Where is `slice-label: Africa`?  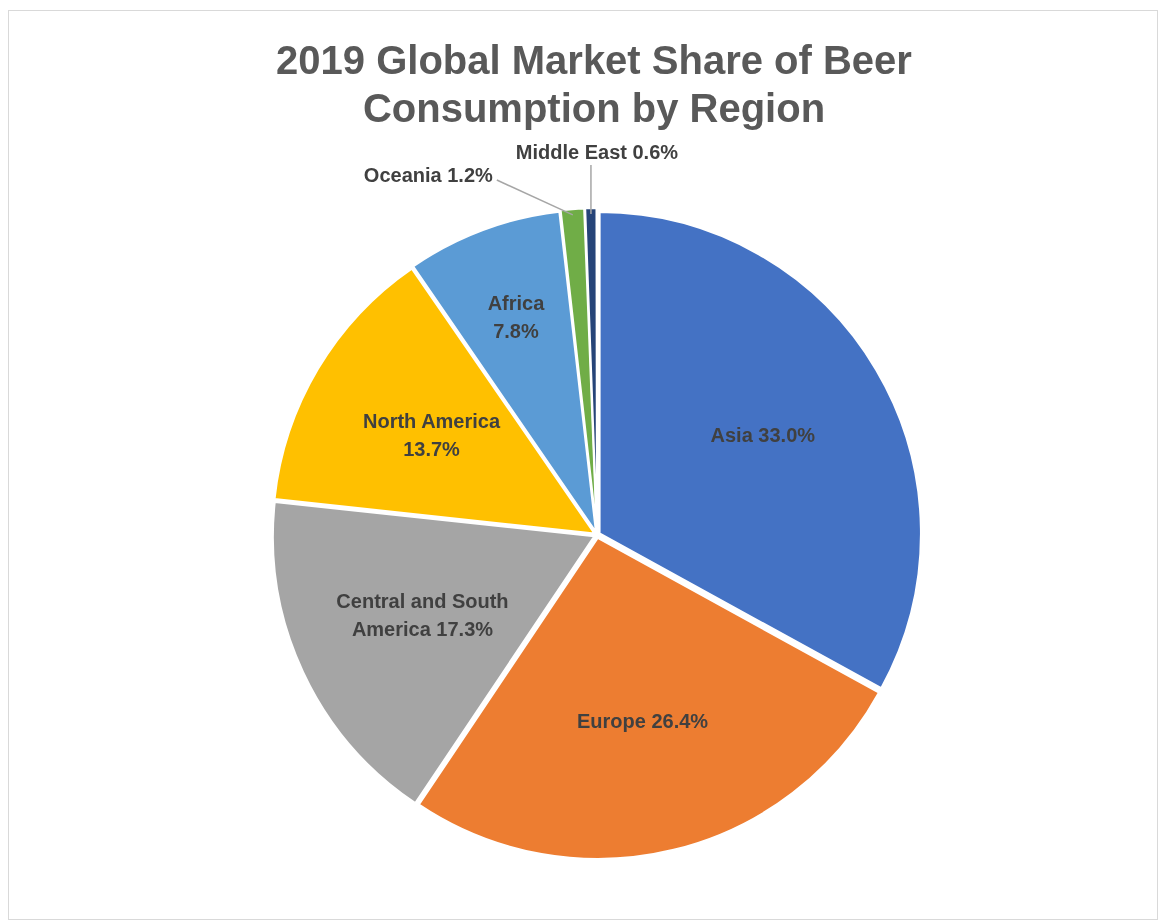
slice-label: Africa is located at coordinates (516, 303).